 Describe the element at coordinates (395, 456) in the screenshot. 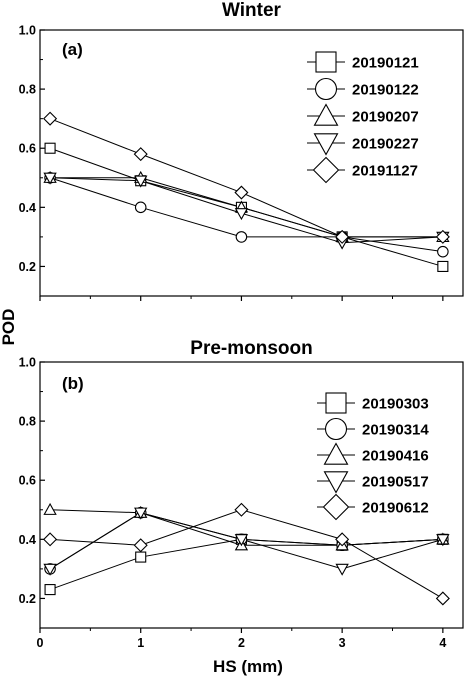

I see `legend-entry: 20190416` at that location.